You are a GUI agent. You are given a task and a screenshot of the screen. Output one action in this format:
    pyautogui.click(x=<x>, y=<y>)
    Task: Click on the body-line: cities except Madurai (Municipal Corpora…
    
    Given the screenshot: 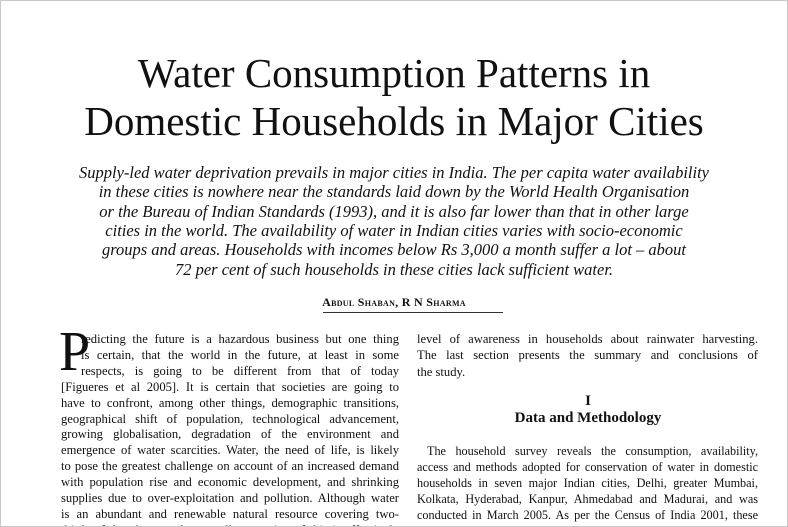 What is the action you would take?
    pyautogui.click(x=587, y=524)
    